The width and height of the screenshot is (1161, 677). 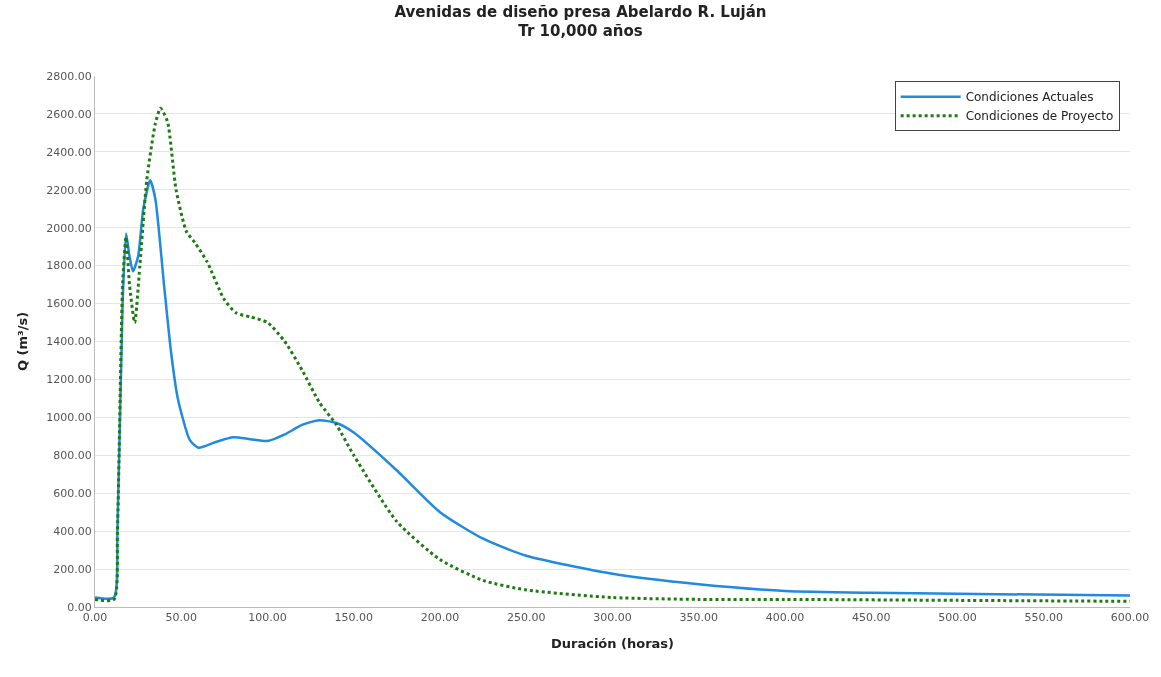 What do you see at coordinates (69, 266) in the screenshot?
I see `y-tick-label: 1800.00` at bounding box center [69, 266].